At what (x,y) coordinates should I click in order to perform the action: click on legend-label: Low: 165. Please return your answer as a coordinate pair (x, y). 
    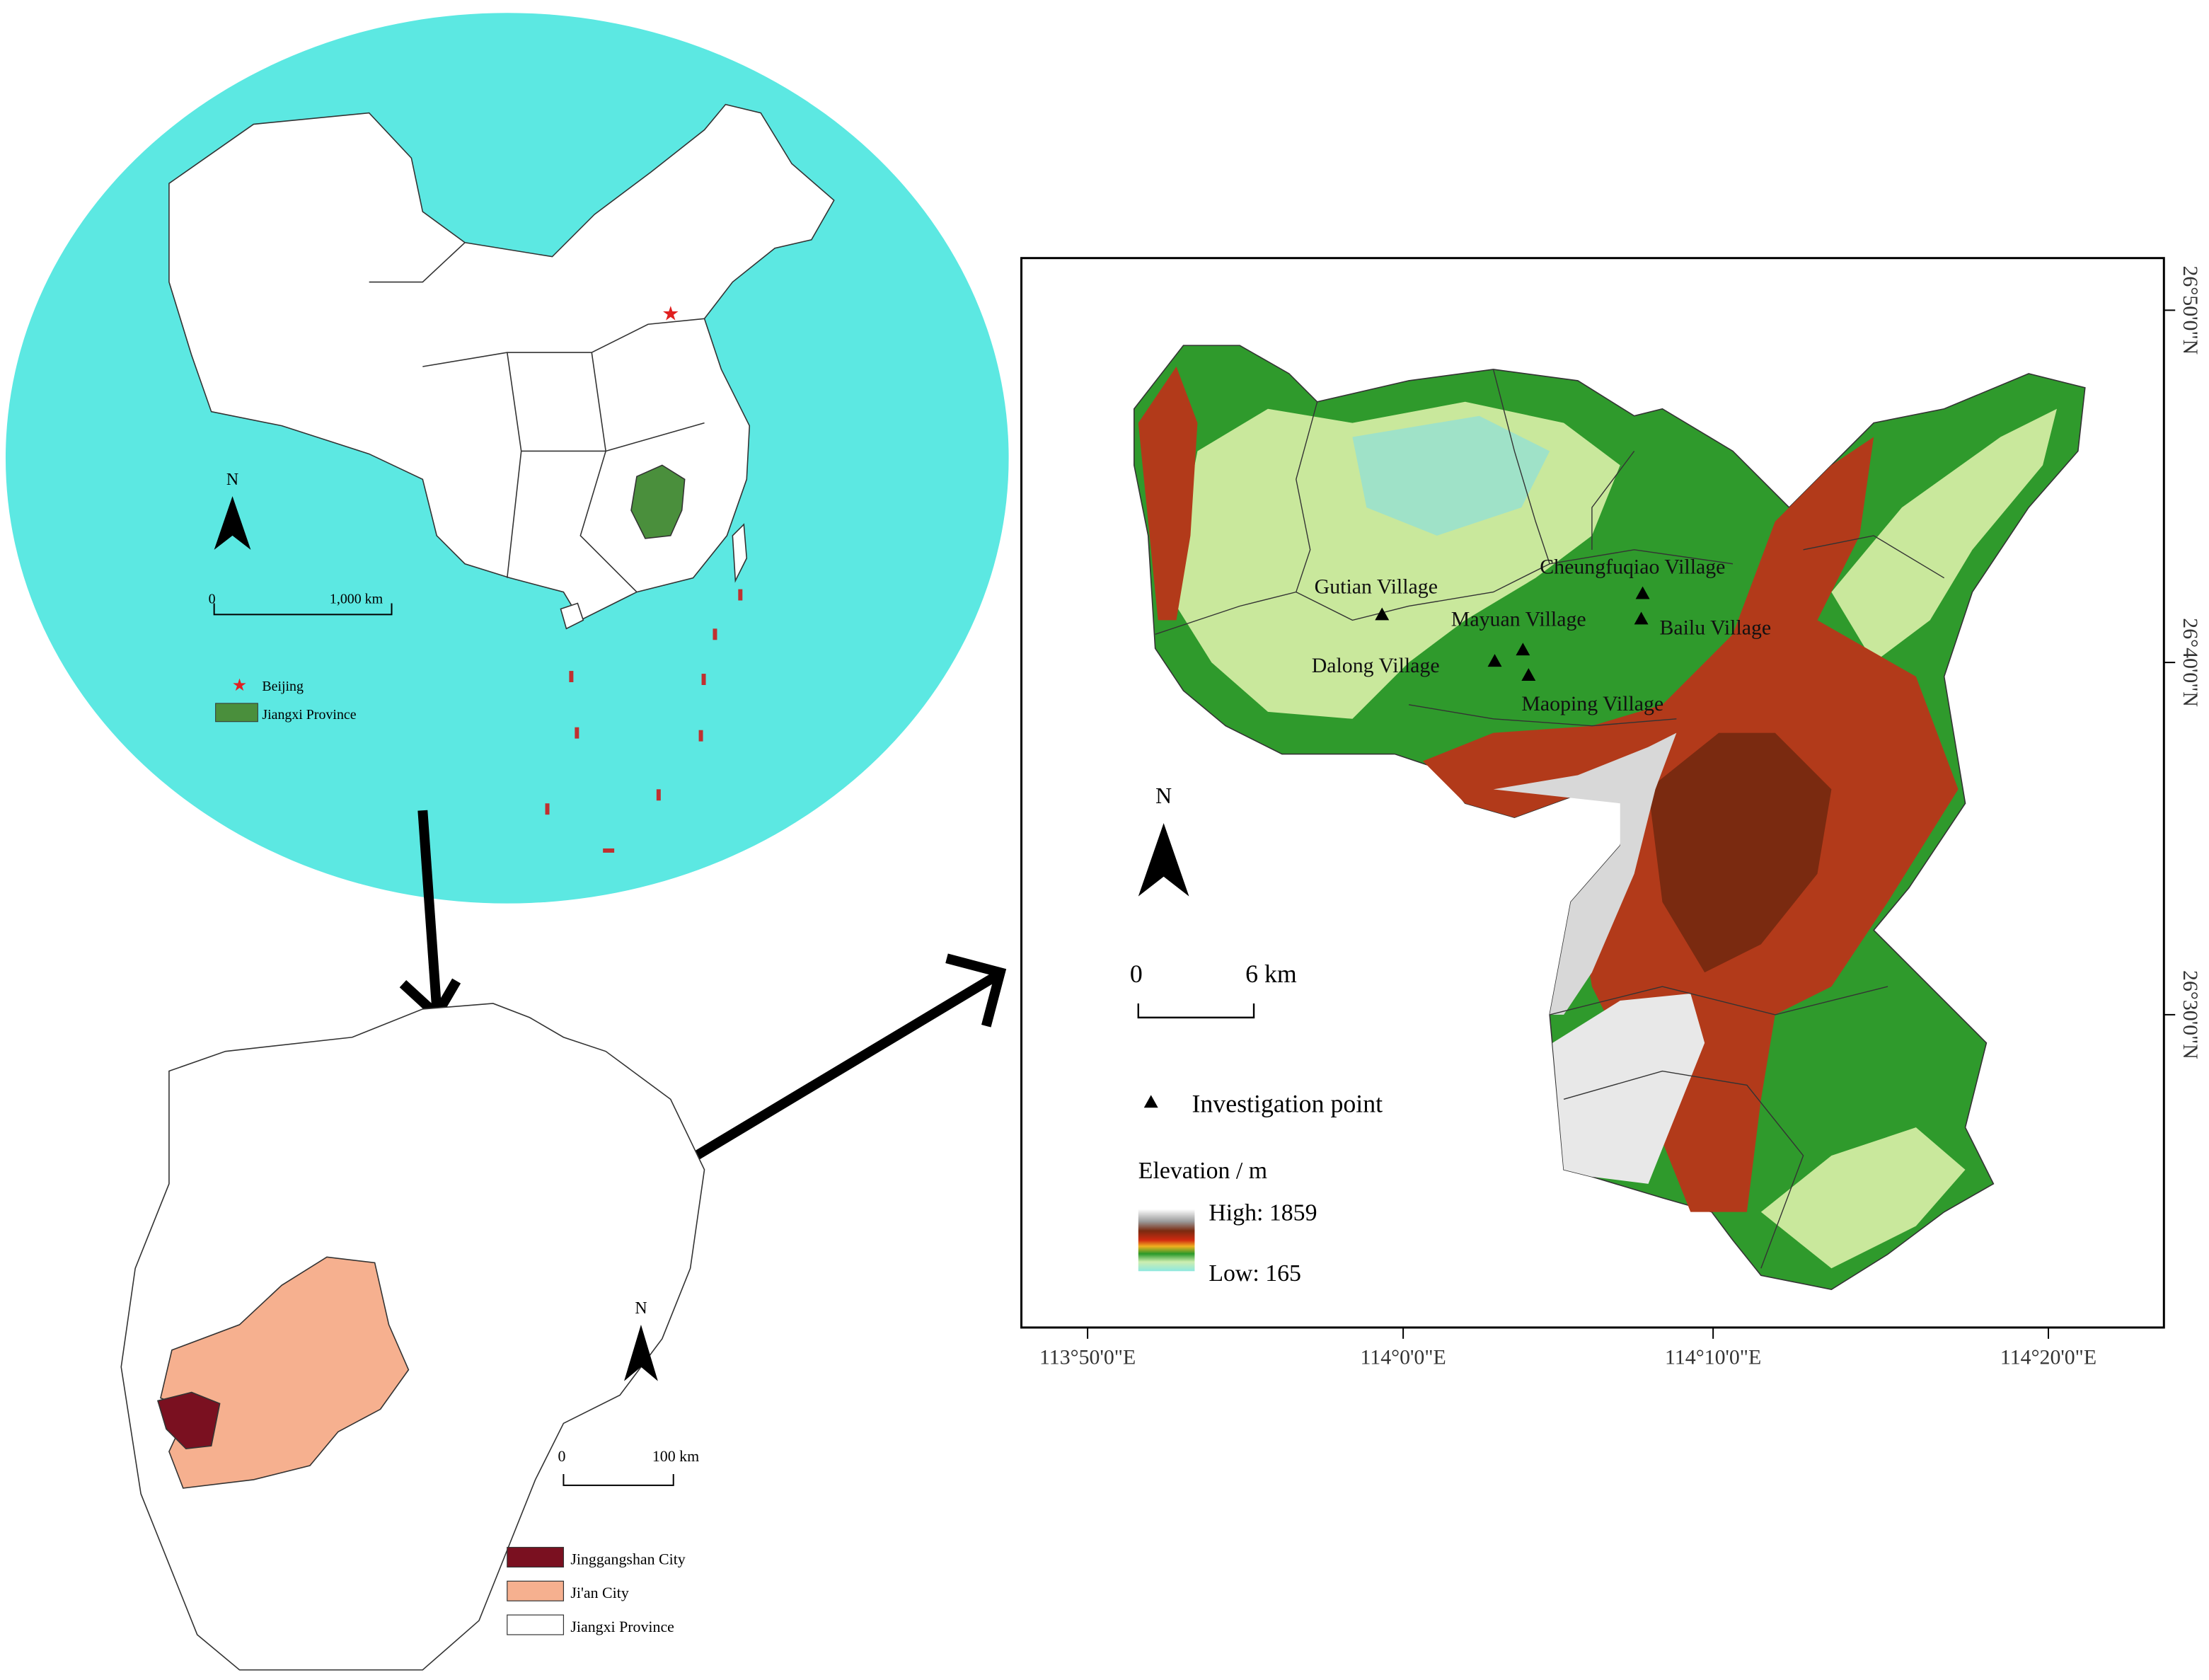
    Looking at the image, I should click on (1255, 1273).